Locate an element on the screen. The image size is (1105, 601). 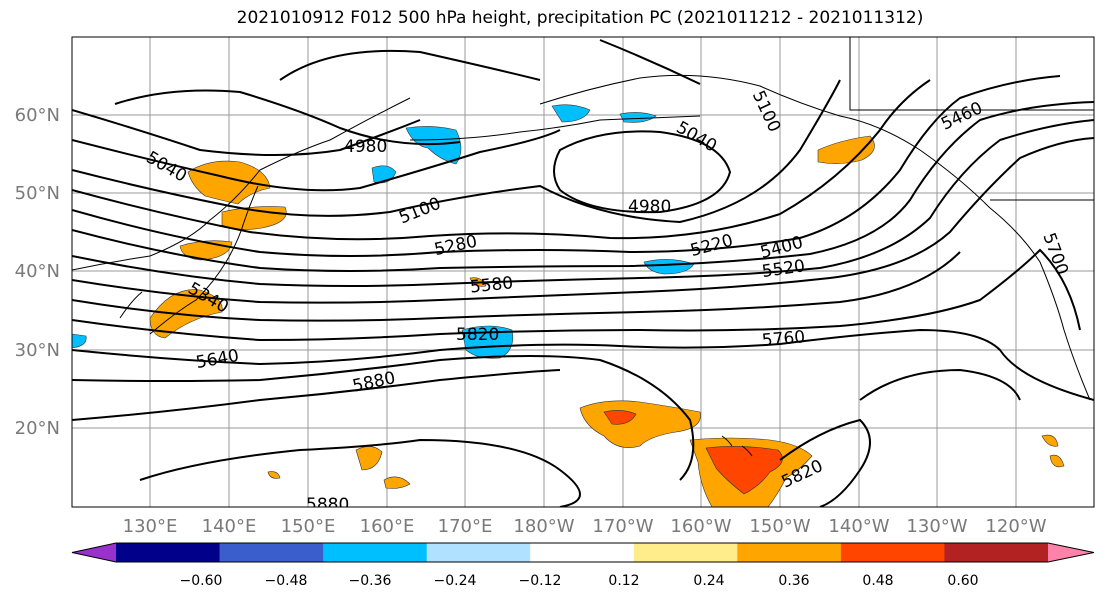
colorbar-tick-label: 0.36 is located at coordinates (793, 581).